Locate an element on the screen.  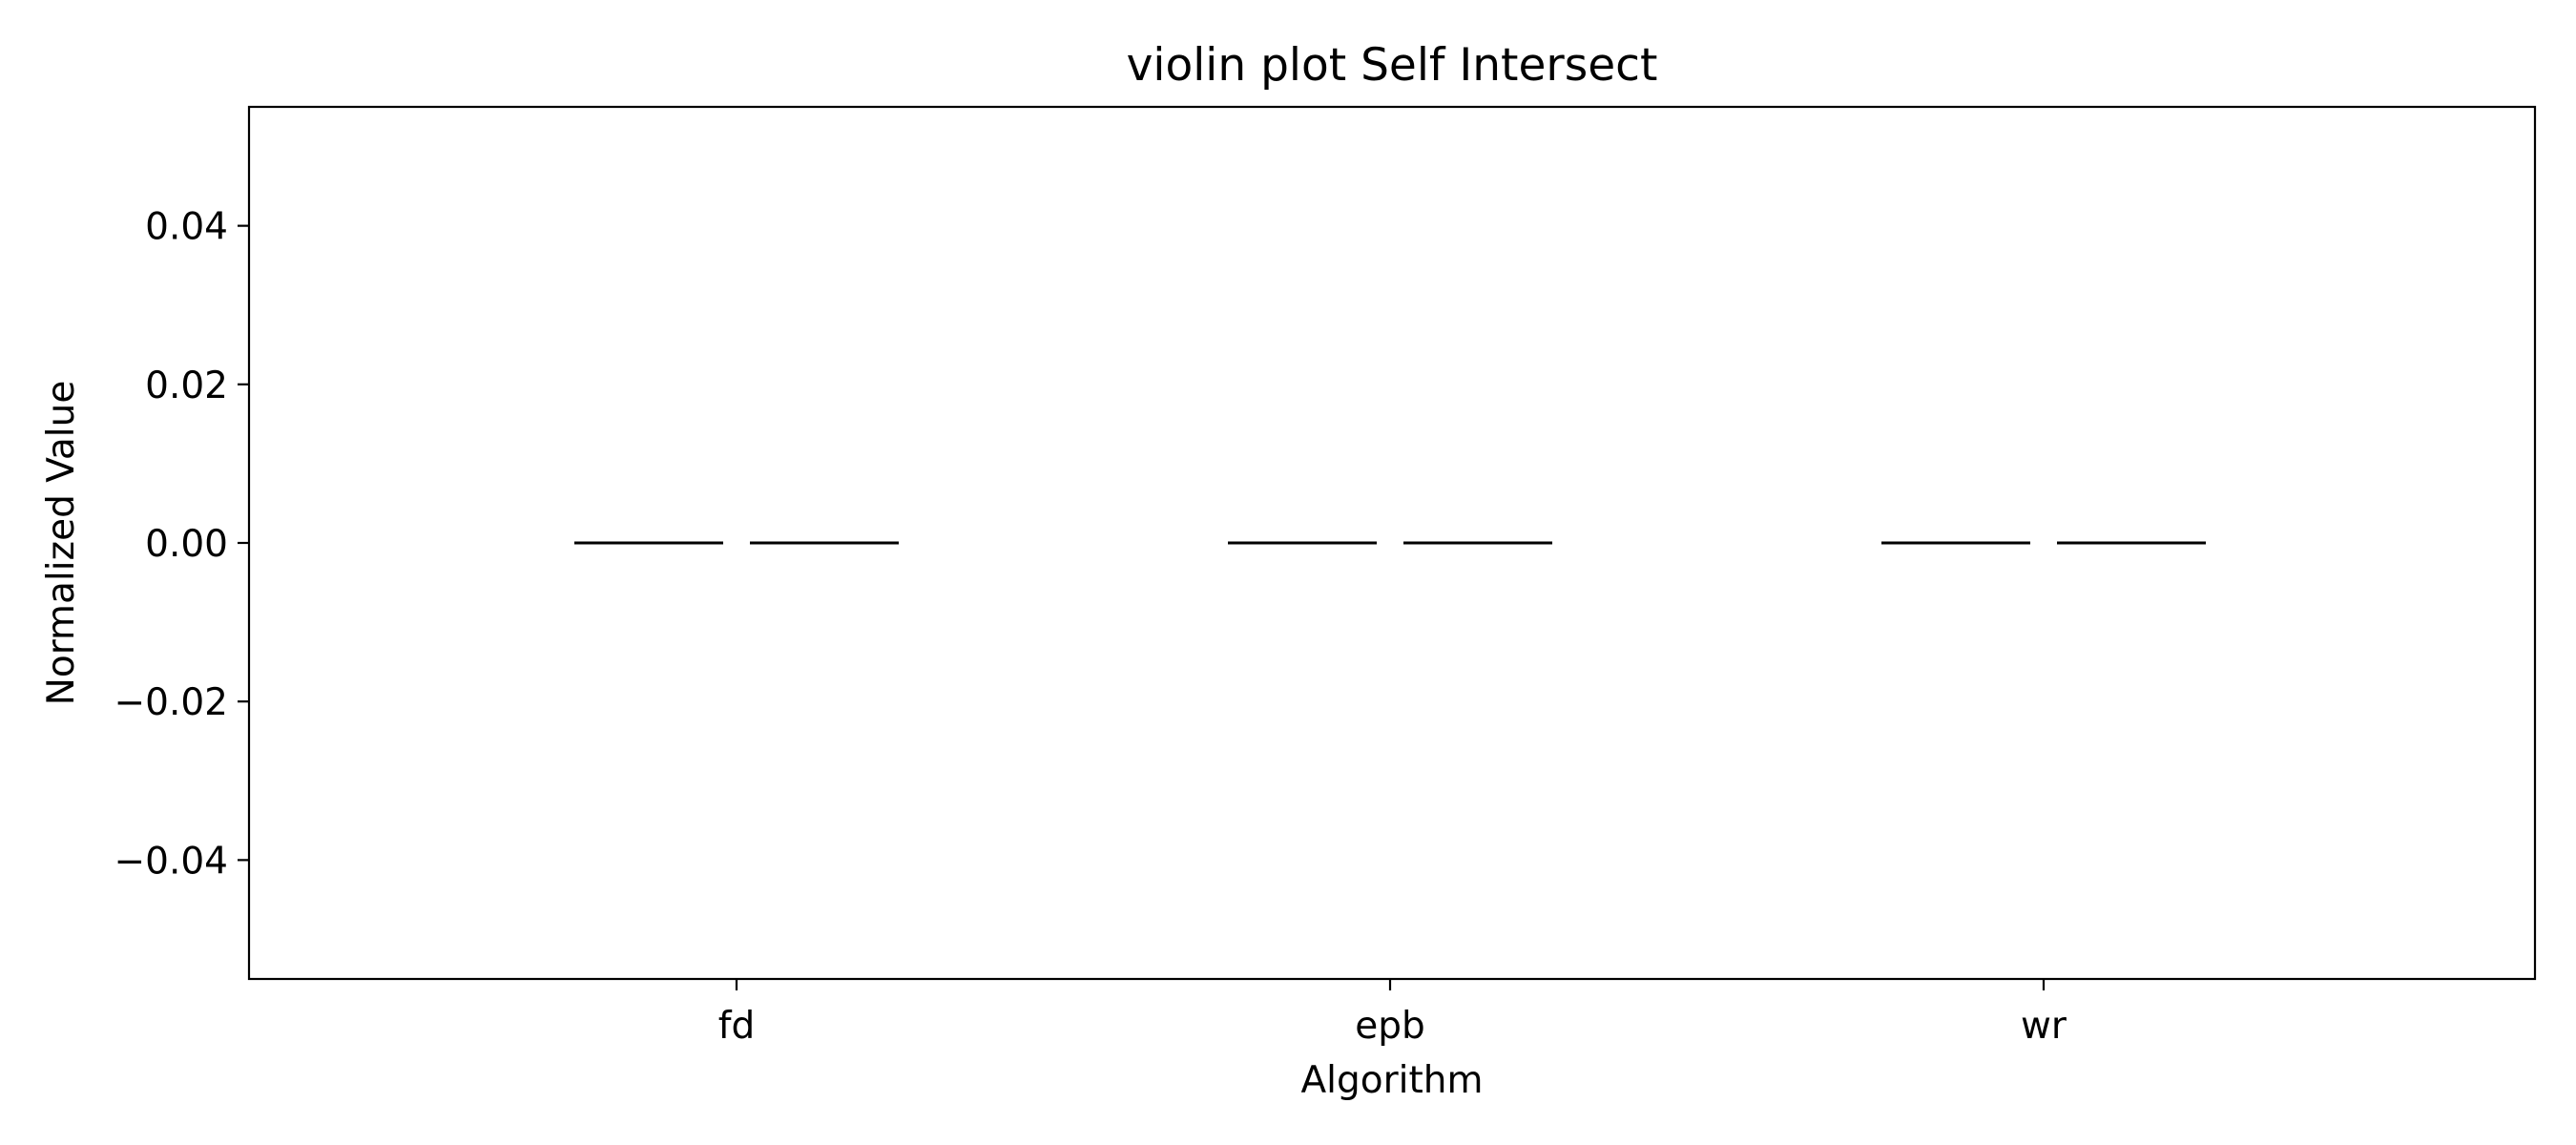
x-tick-label: wr is located at coordinates (2044, 1026).